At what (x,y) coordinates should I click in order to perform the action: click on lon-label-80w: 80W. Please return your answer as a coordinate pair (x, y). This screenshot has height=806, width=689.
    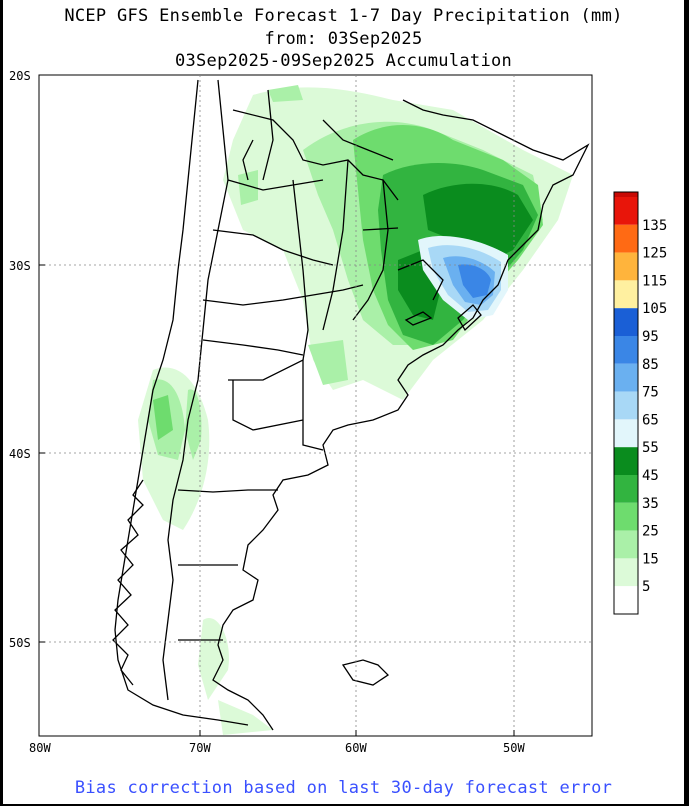
    Looking at the image, I should click on (40, 748).